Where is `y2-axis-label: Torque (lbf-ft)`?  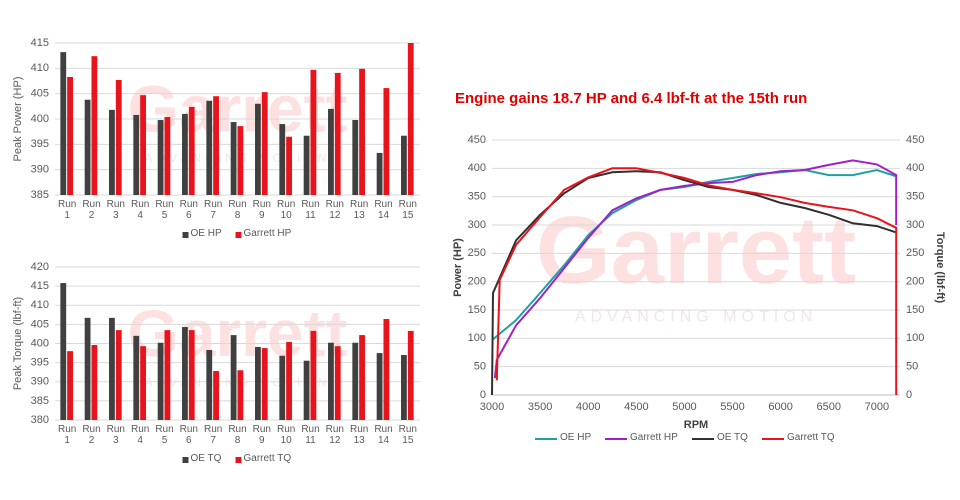 y2-axis-label: Torque (lbf-ft) is located at coordinates (940, 268).